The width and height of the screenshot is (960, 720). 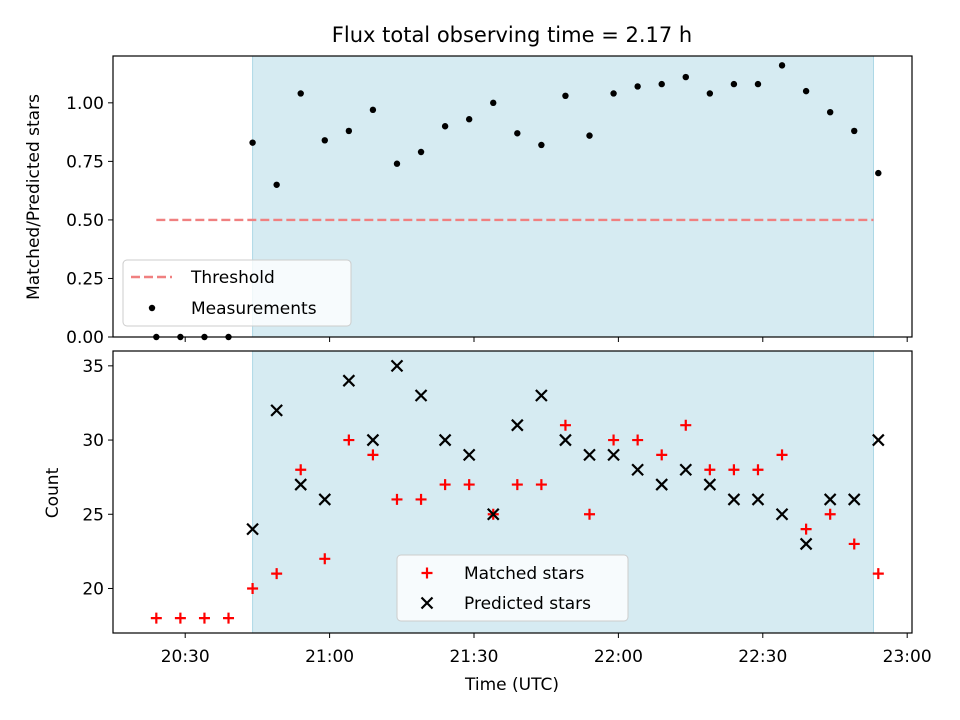 I want to click on bottom-legend: Matched stars Predicted stars, so click(x=512, y=588).